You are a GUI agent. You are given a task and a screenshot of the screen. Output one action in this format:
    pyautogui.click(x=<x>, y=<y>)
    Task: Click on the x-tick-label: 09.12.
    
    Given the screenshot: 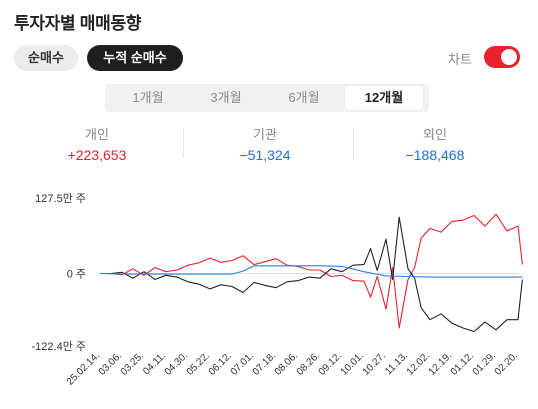 What is the action you would take?
    pyautogui.click(x=330, y=363)
    